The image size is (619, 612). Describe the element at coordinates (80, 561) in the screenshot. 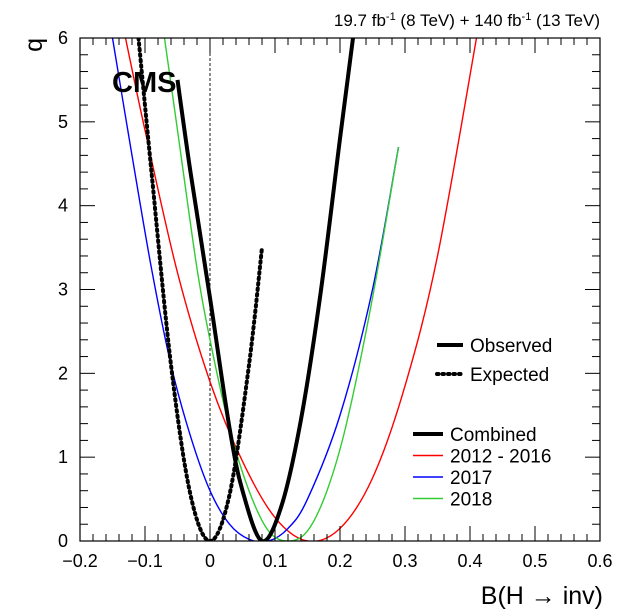

I see `x-tick-label: −0.2` at that location.